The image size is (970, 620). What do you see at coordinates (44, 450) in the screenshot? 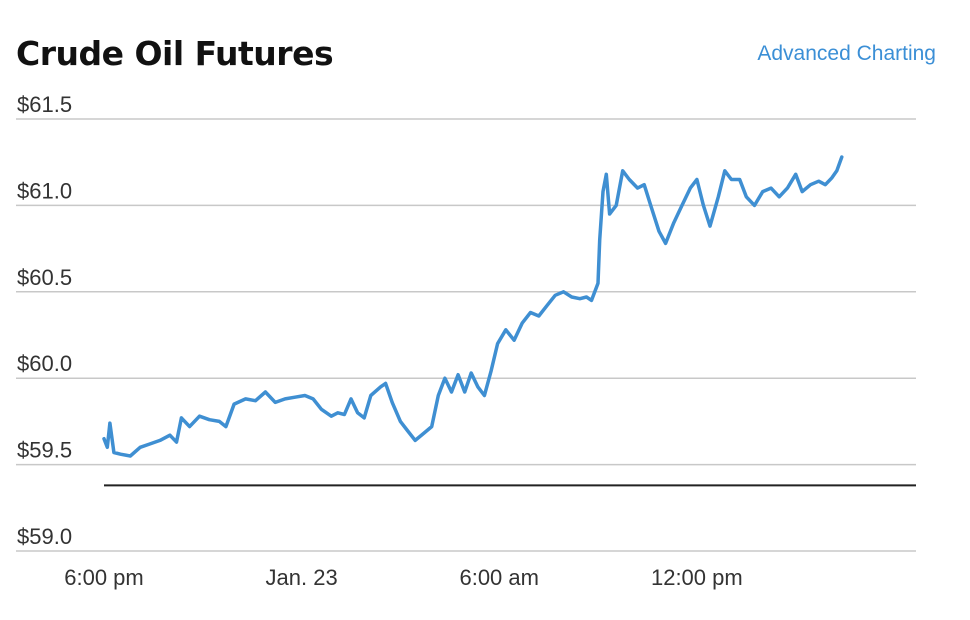
I see `y-tick-label: $59.5` at bounding box center [44, 450].